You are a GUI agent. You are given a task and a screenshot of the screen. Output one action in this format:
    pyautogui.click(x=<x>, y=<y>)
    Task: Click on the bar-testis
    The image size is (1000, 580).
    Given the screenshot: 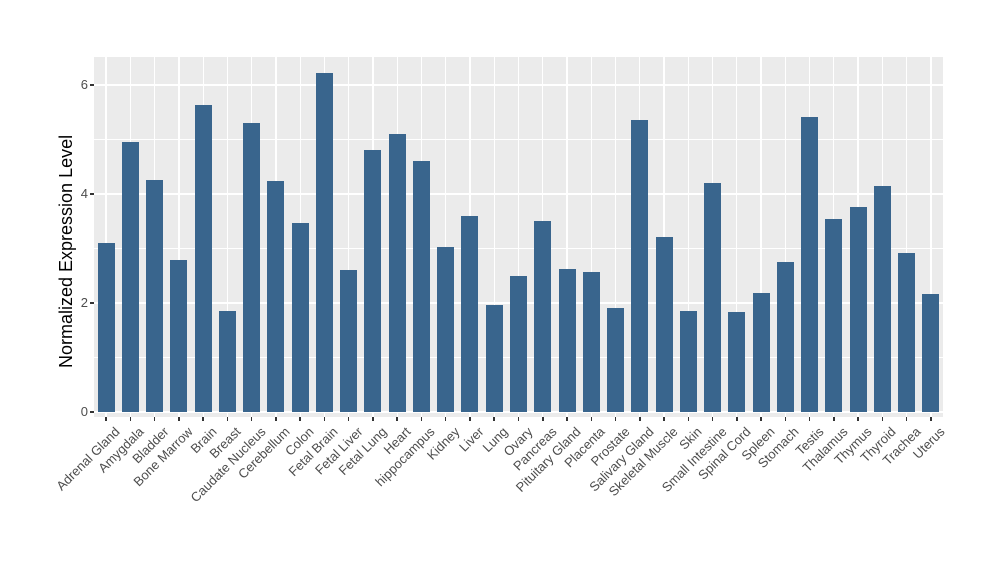 What is the action you would take?
    pyautogui.click(x=810, y=264)
    